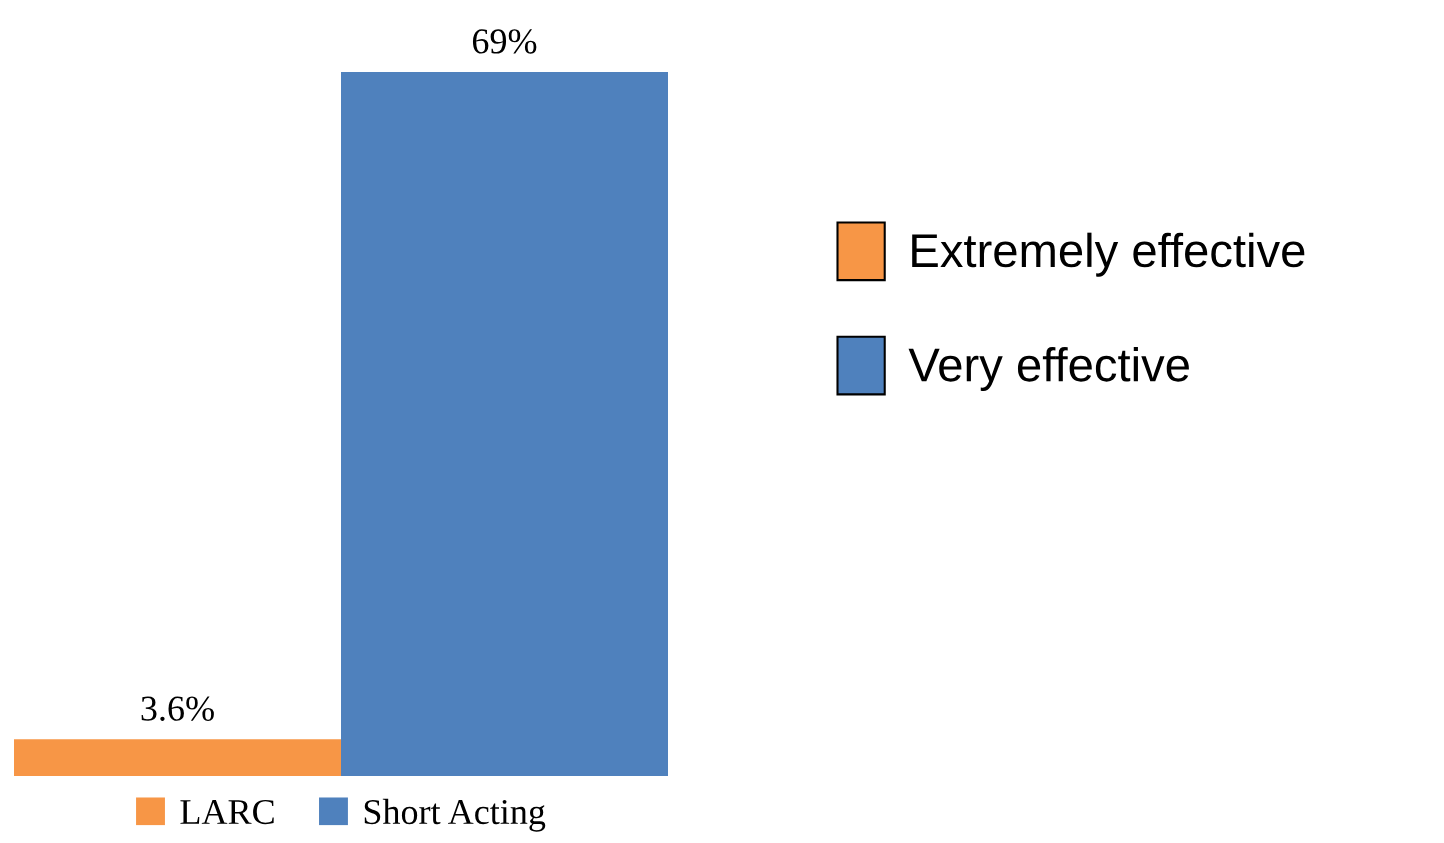  I want to click on data-label: 3.6%, so click(177, 708).